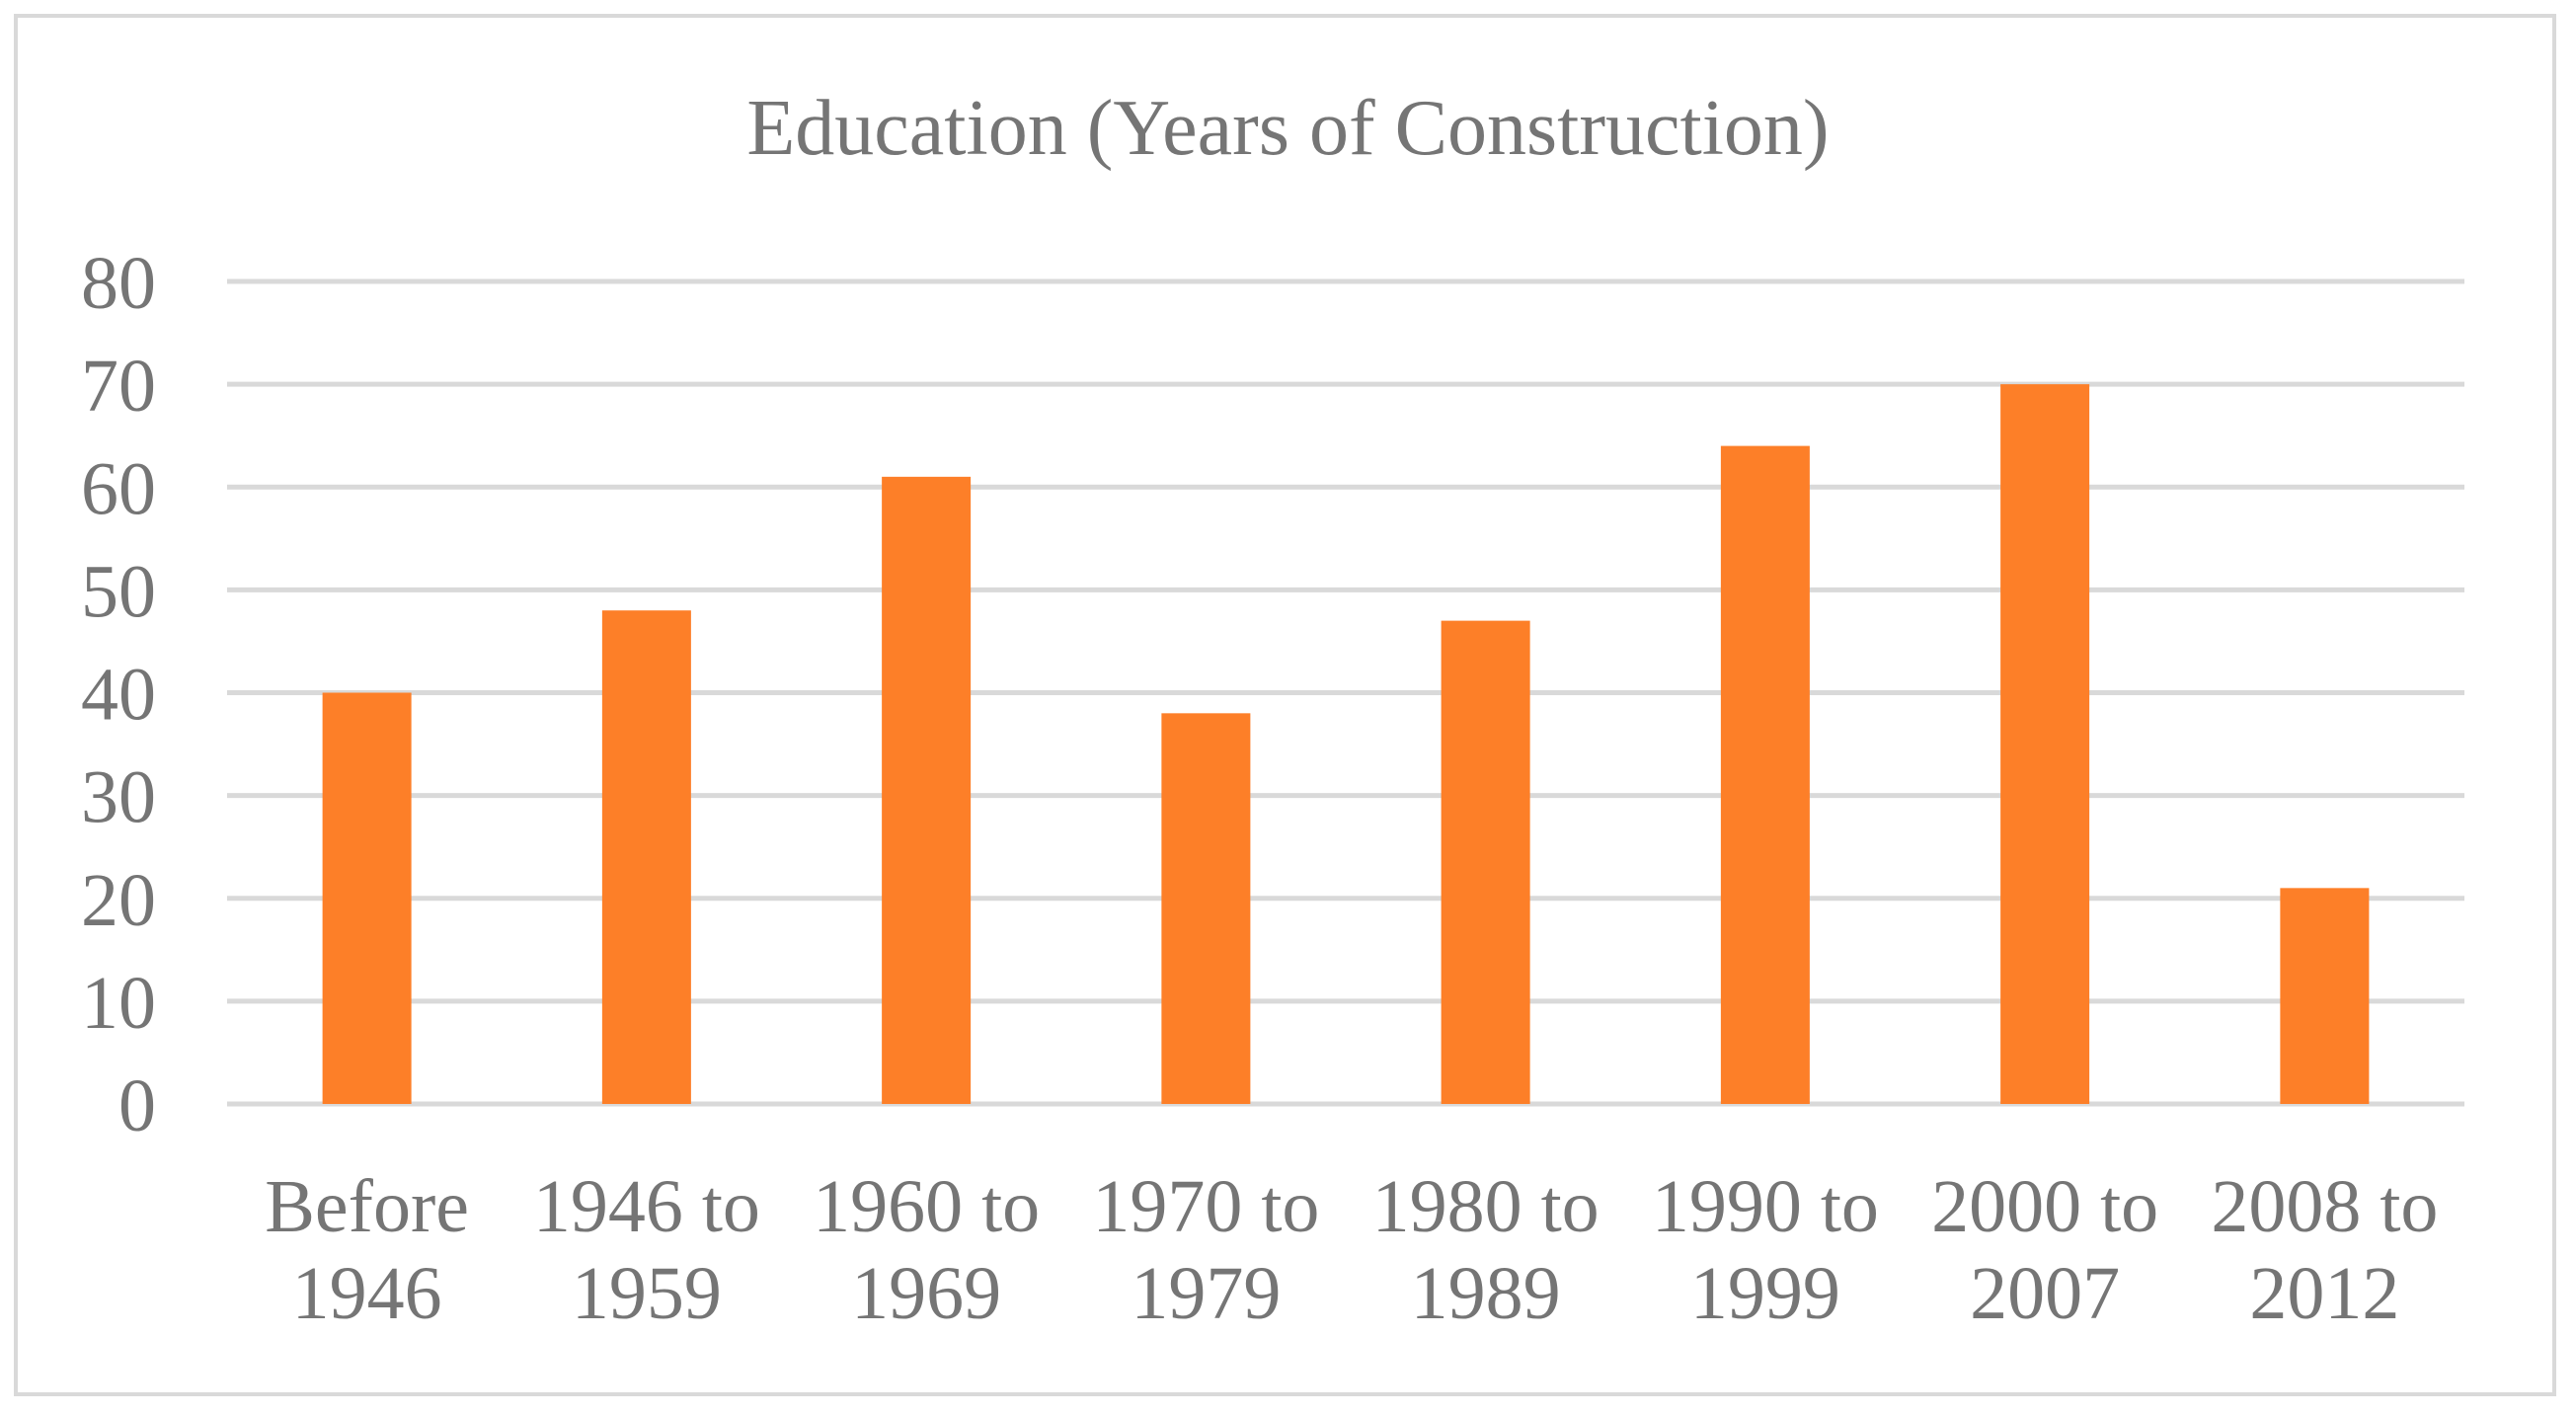 This screenshot has height=1416, width=2576. I want to click on x-tick-label: 1990 to 1999, so click(1765, 1250).